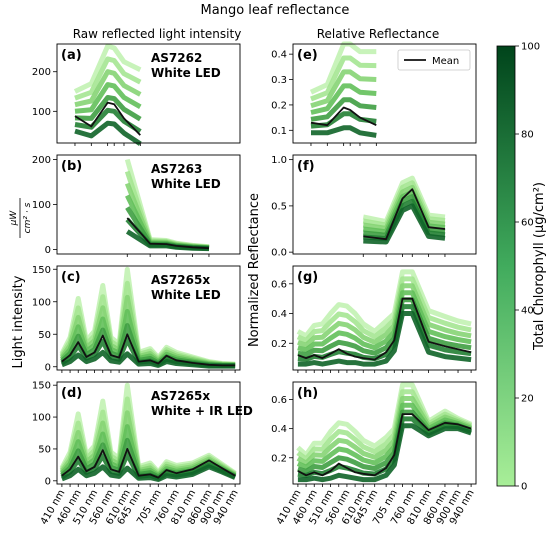 The height and width of the screenshot is (534, 550). What do you see at coordinates (71, 55) in the screenshot?
I see `panel-letter: (a)` at bounding box center [71, 55].